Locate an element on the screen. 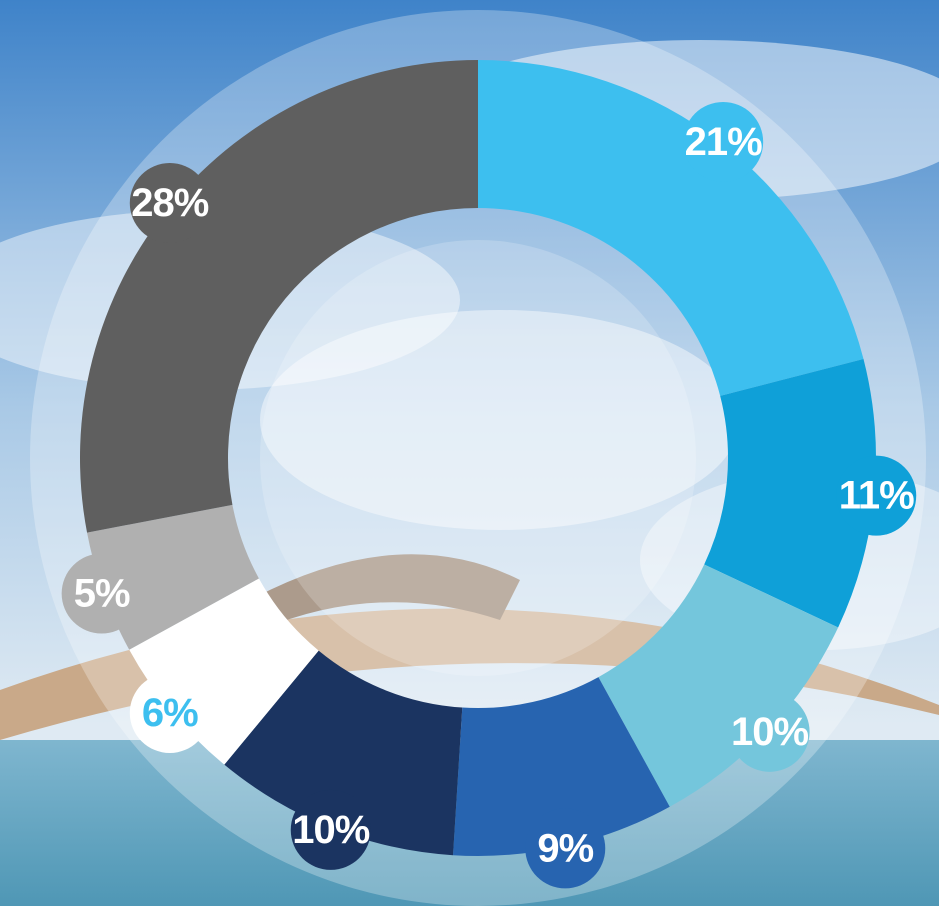 The image size is (939, 906). data-label: 6% is located at coordinates (170, 713).